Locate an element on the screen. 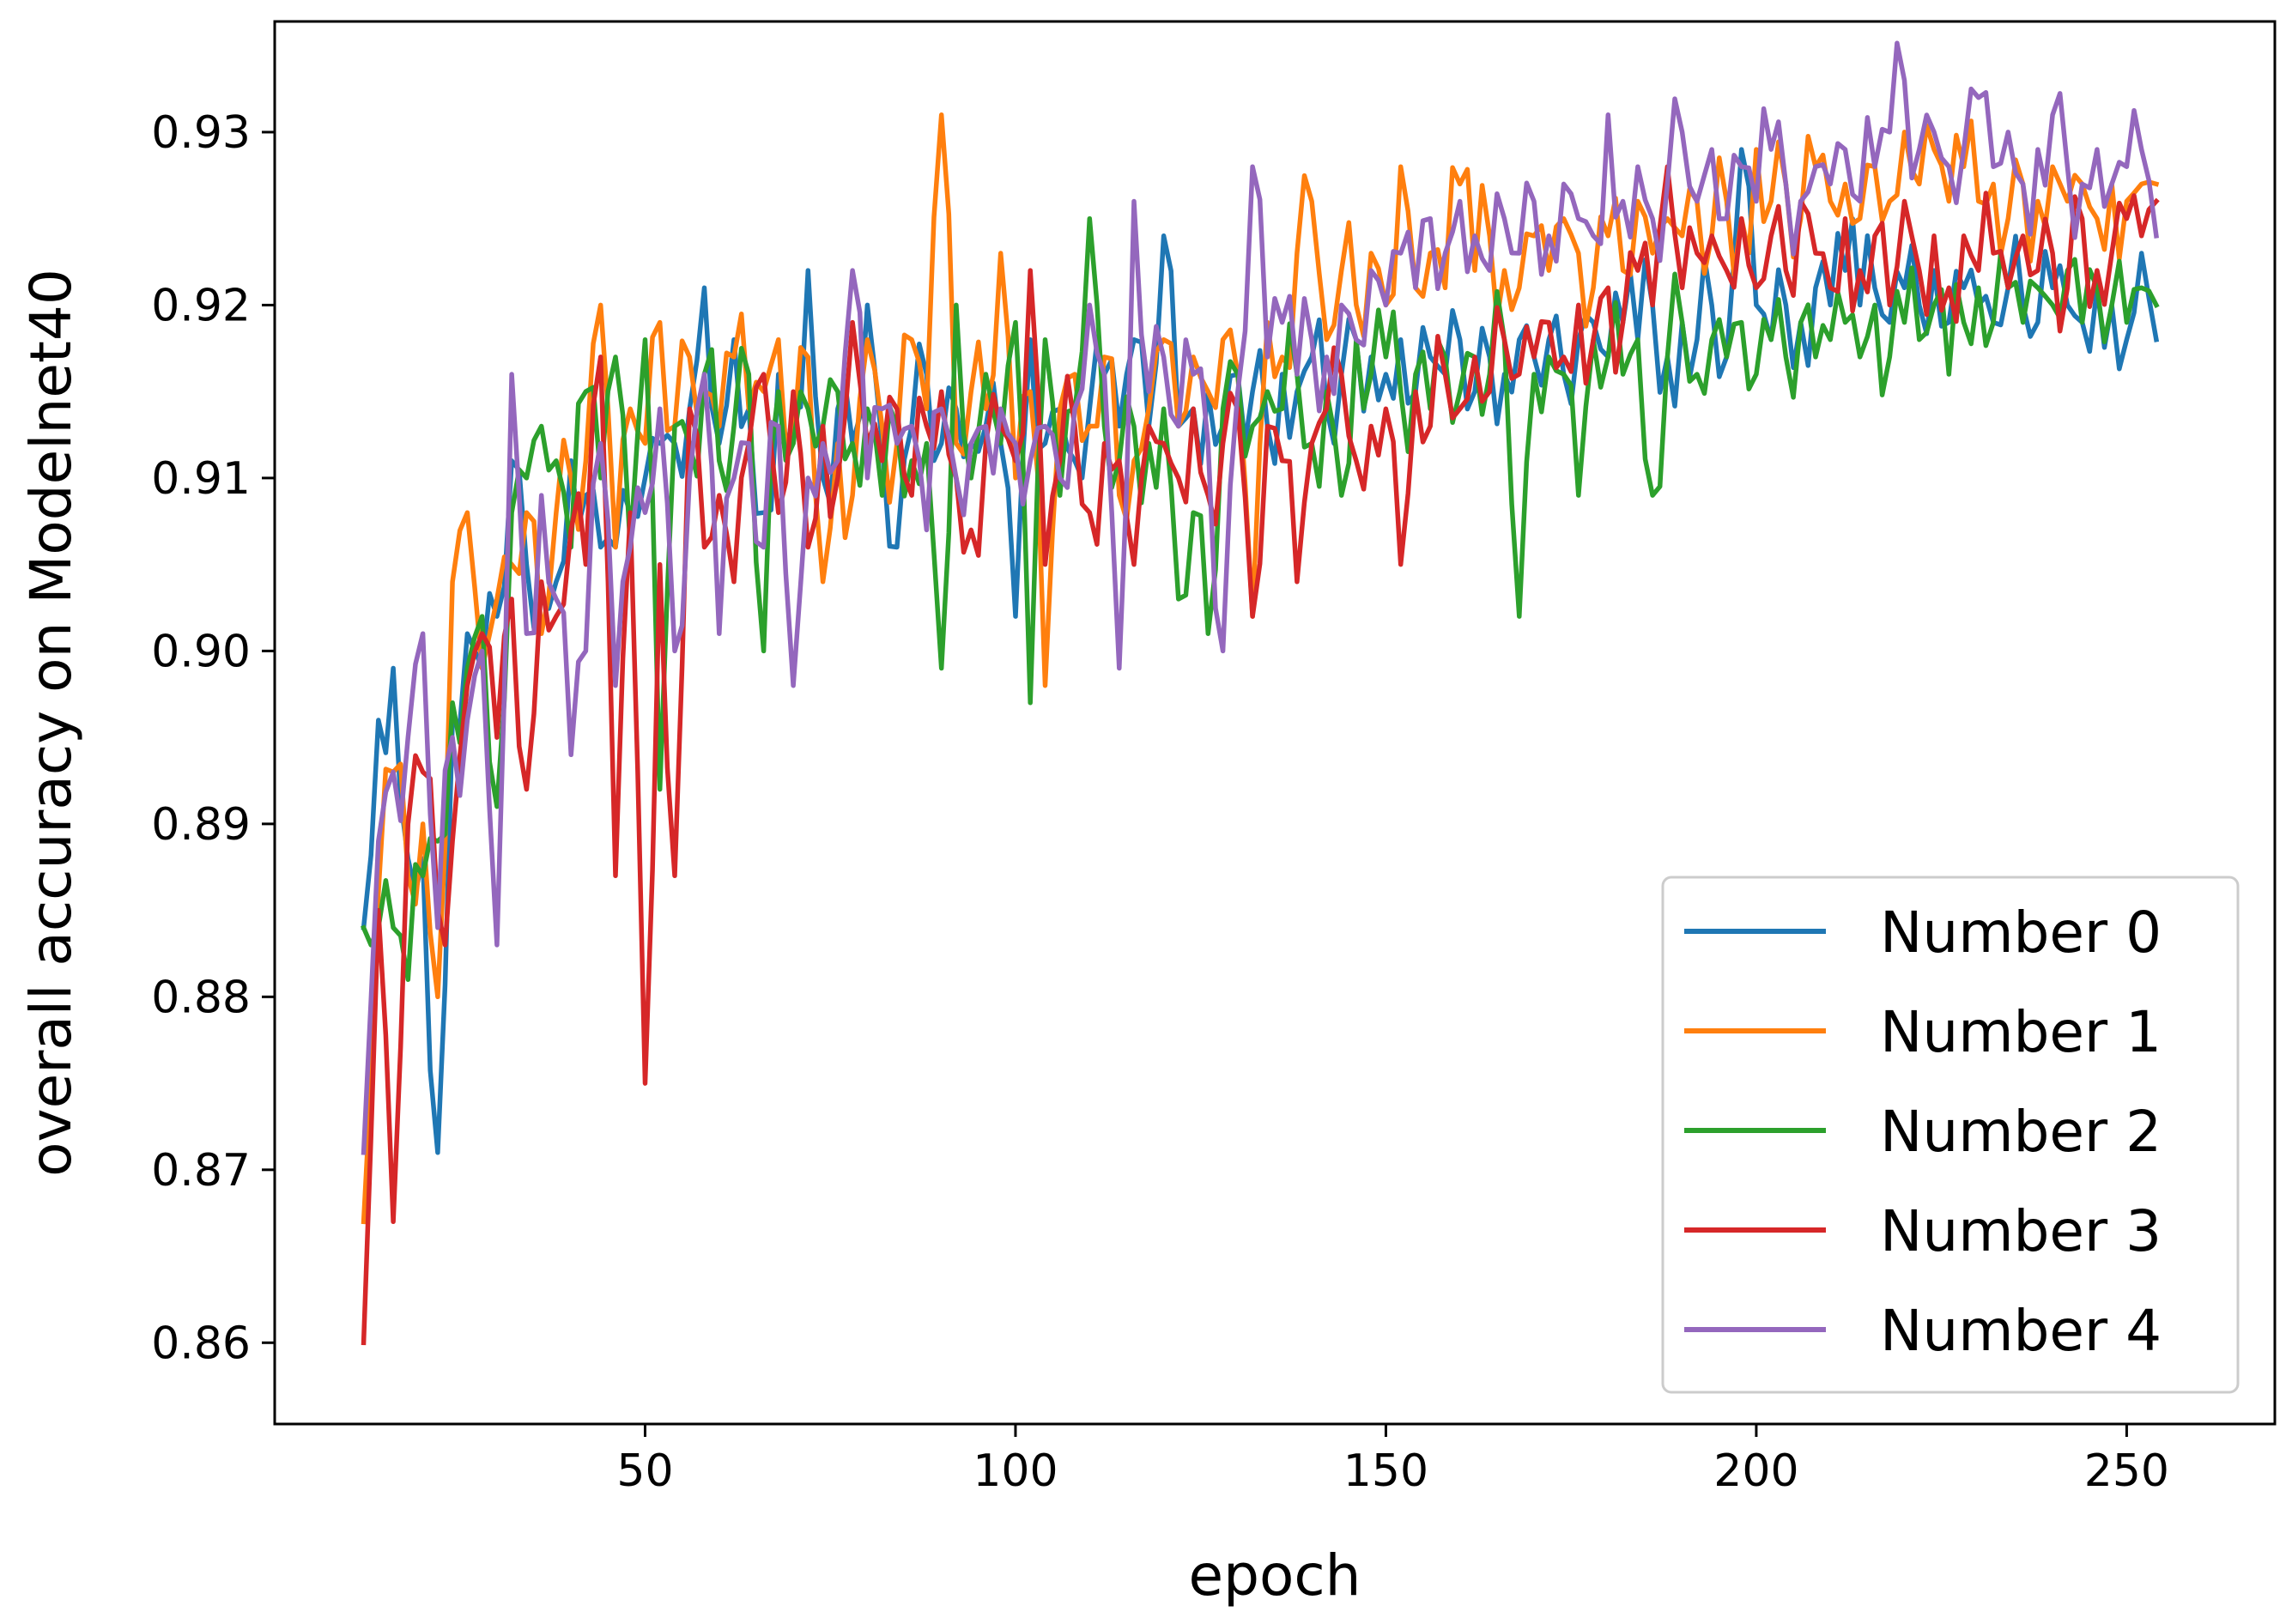 This screenshot has height=1624, width=2292. y-tick-label: 0.88 is located at coordinates (201, 997).